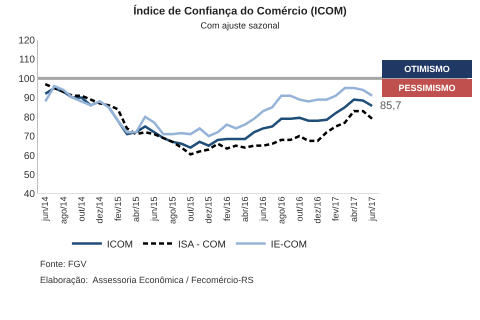 The width and height of the screenshot is (480, 320). What do you see at coordinates (30, 137) in the screenshot?
I see `y-tick-label: 70` at bounding box center [30, 137].